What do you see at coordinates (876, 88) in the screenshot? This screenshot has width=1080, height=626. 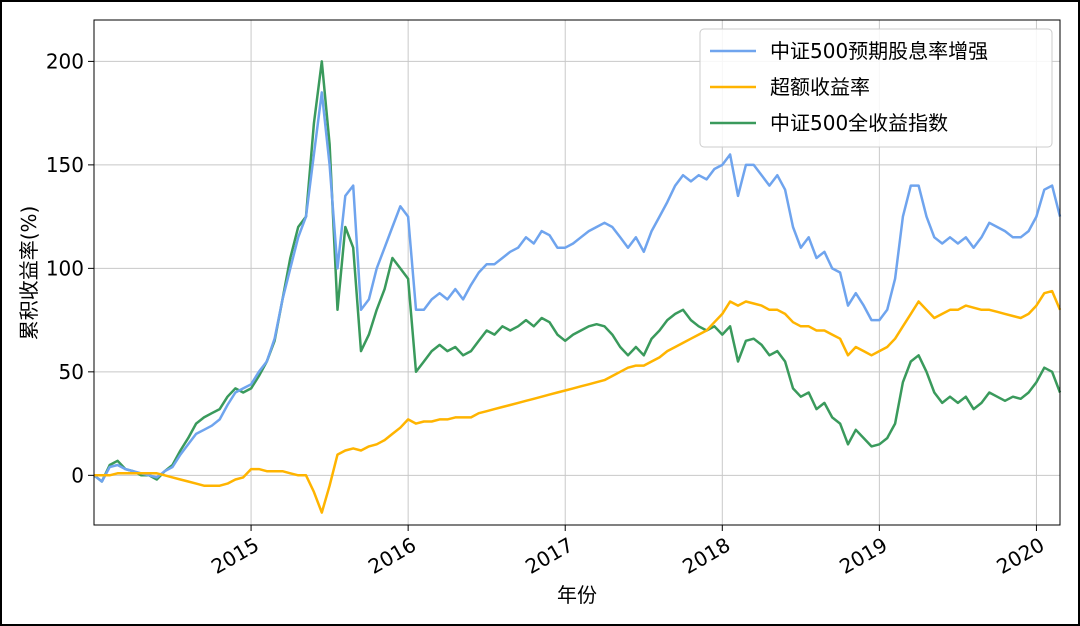 I see `legend-box` at bounding box center [876, 88].